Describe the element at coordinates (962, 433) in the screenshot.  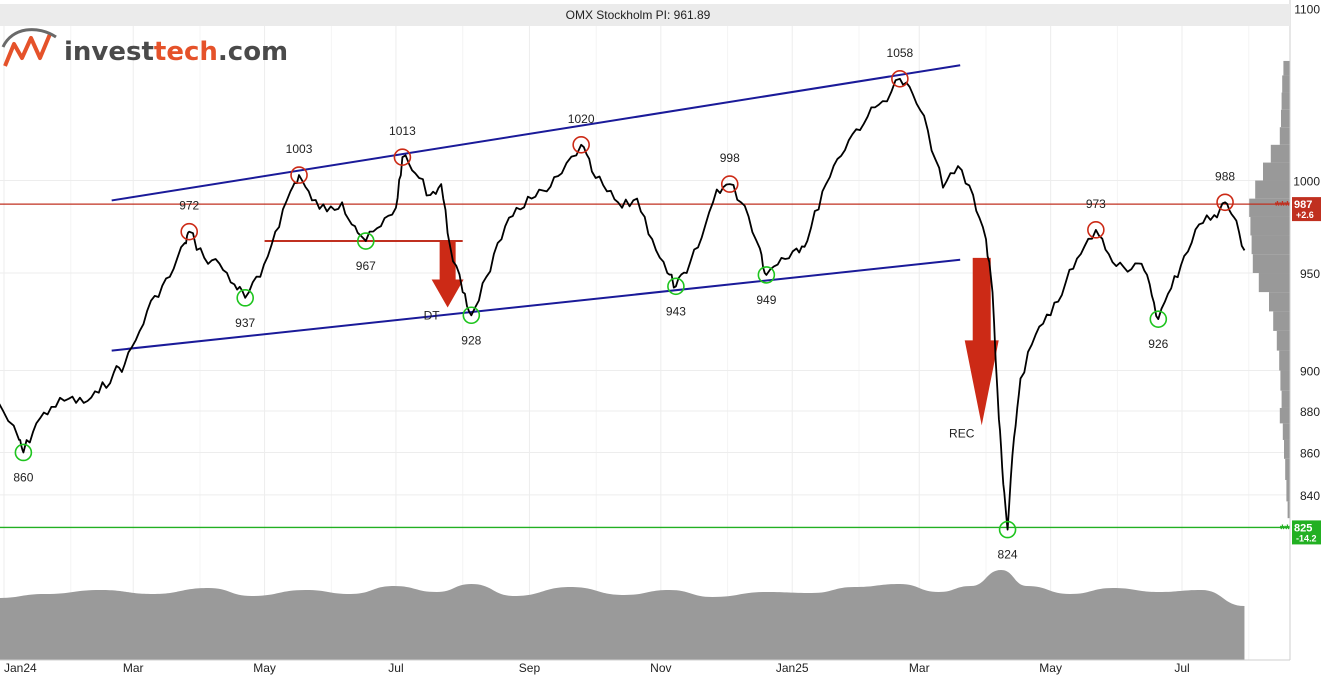
I see `signal-arrow-label: REC` at that location.